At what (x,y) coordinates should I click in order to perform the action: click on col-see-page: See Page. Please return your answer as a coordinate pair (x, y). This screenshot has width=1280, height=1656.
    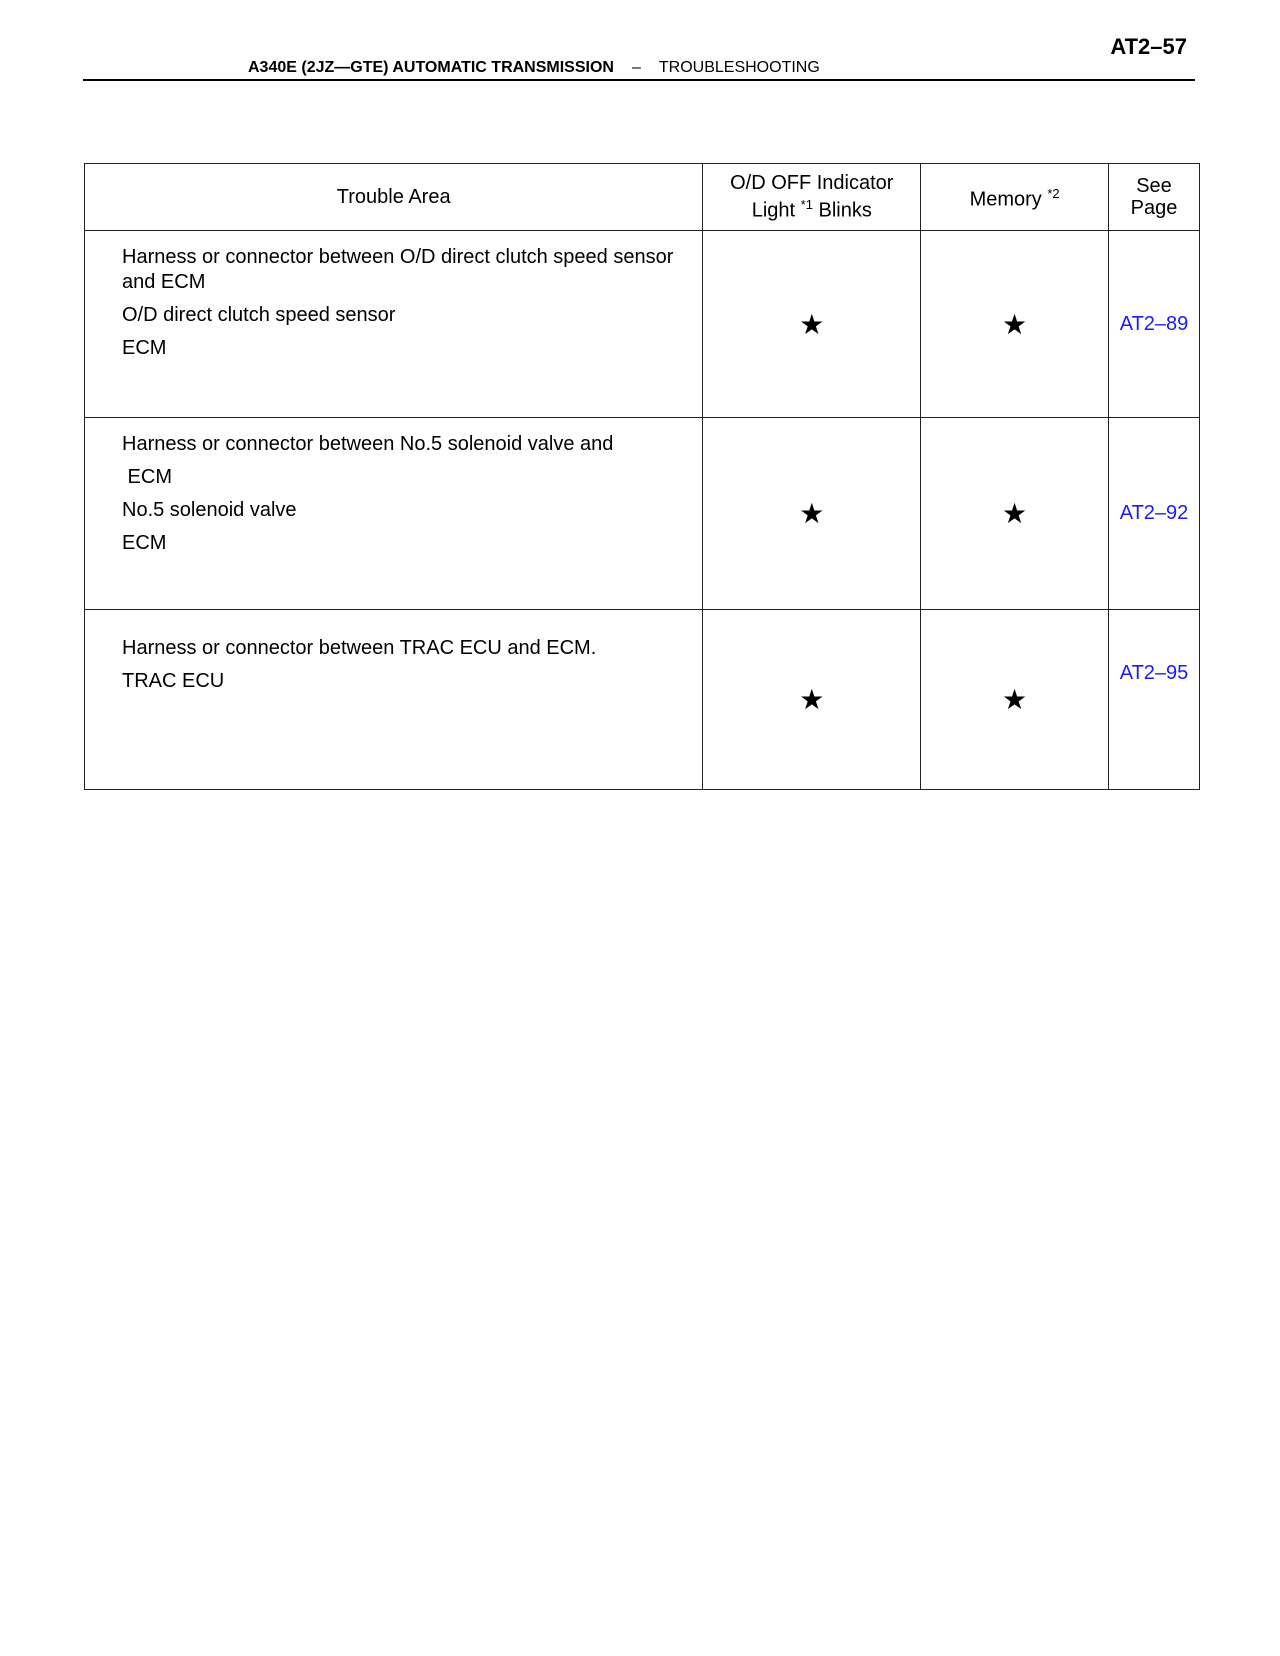
    Looking at the image, I should click on (1154, 197).